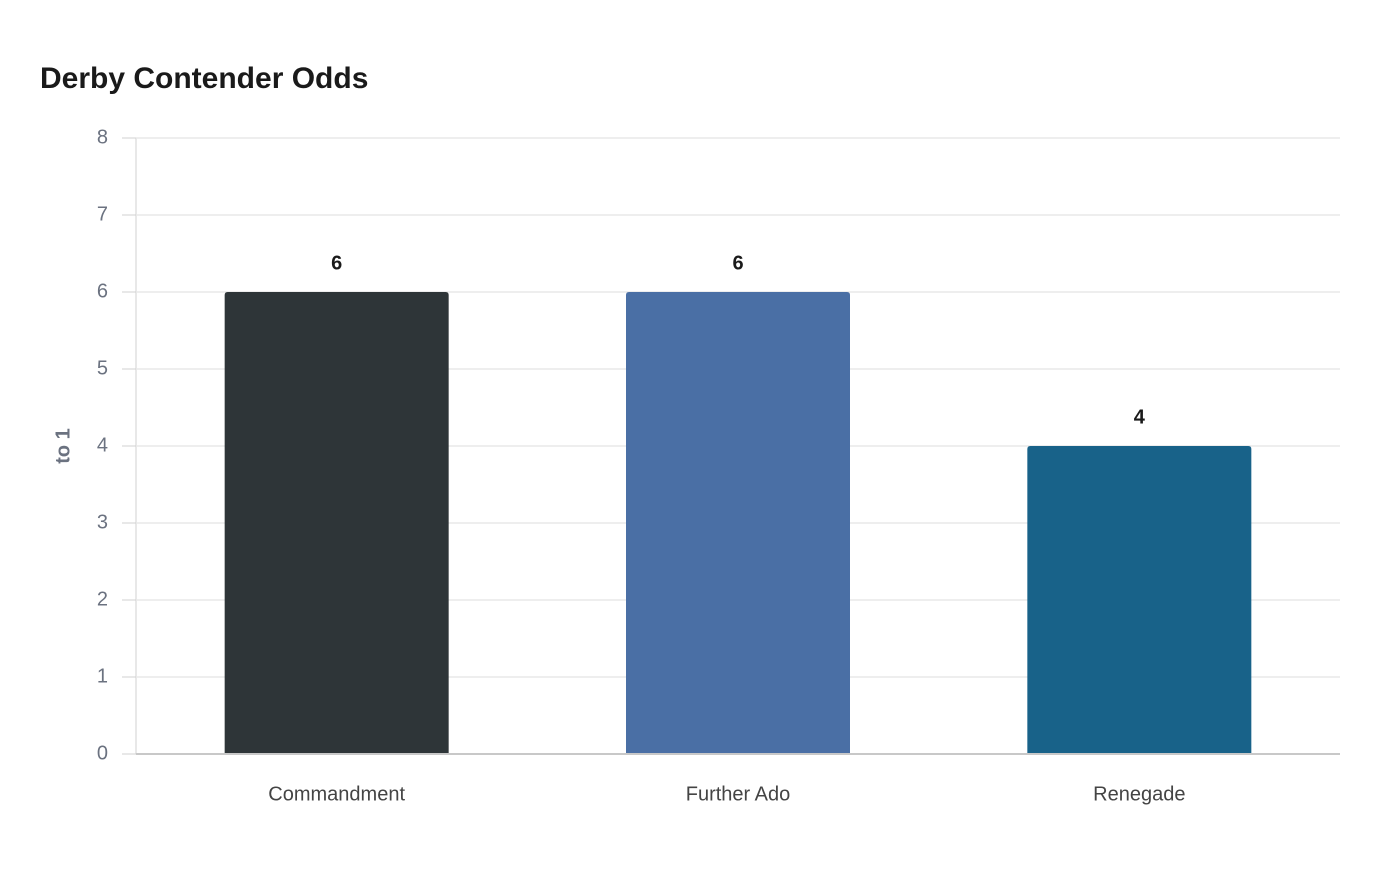 This screenshot has width=1400, height=880. I want to click on x-tick-label: Renegade, so click(1139, 794).